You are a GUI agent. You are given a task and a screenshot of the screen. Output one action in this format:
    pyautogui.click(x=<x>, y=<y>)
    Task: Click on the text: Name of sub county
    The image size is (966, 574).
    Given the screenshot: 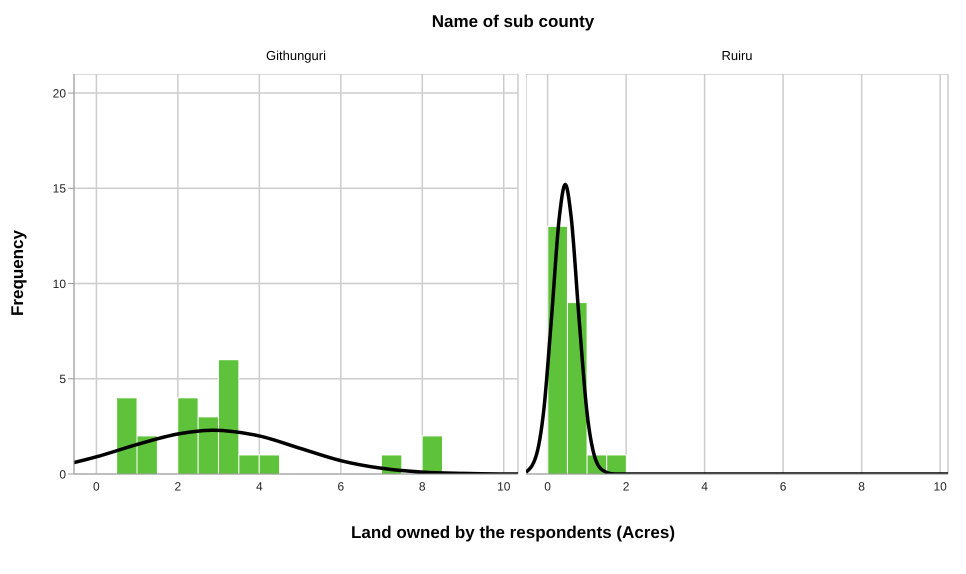 What is the action you would take?
    pyautogui.click(x=513, y=22)
    